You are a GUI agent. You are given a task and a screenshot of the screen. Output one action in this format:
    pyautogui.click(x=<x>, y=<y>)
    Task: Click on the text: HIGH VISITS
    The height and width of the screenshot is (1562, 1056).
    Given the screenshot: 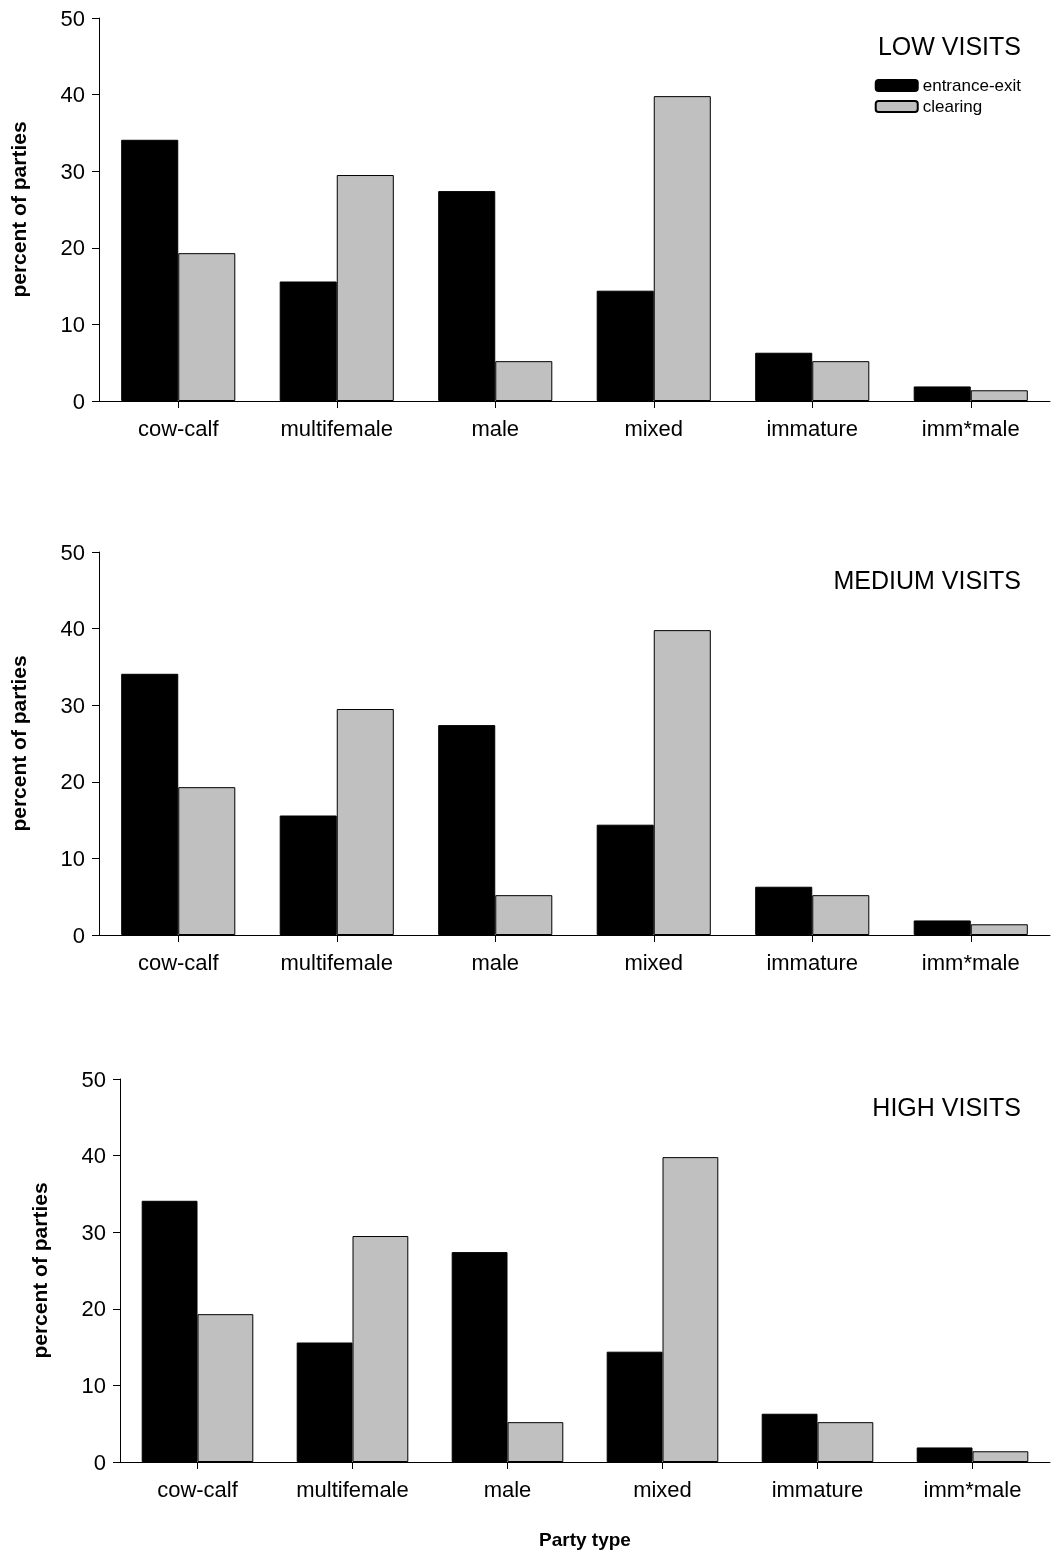 What is the action you would take?
    pyautogui.click(x=947, y=1106)
    